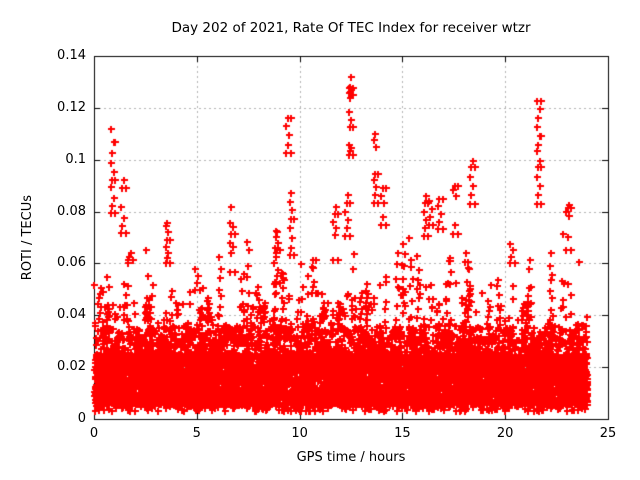 This screenshot has width=640, height=480. I want to click on y-tick-label: 0.08, so click(71, 211).